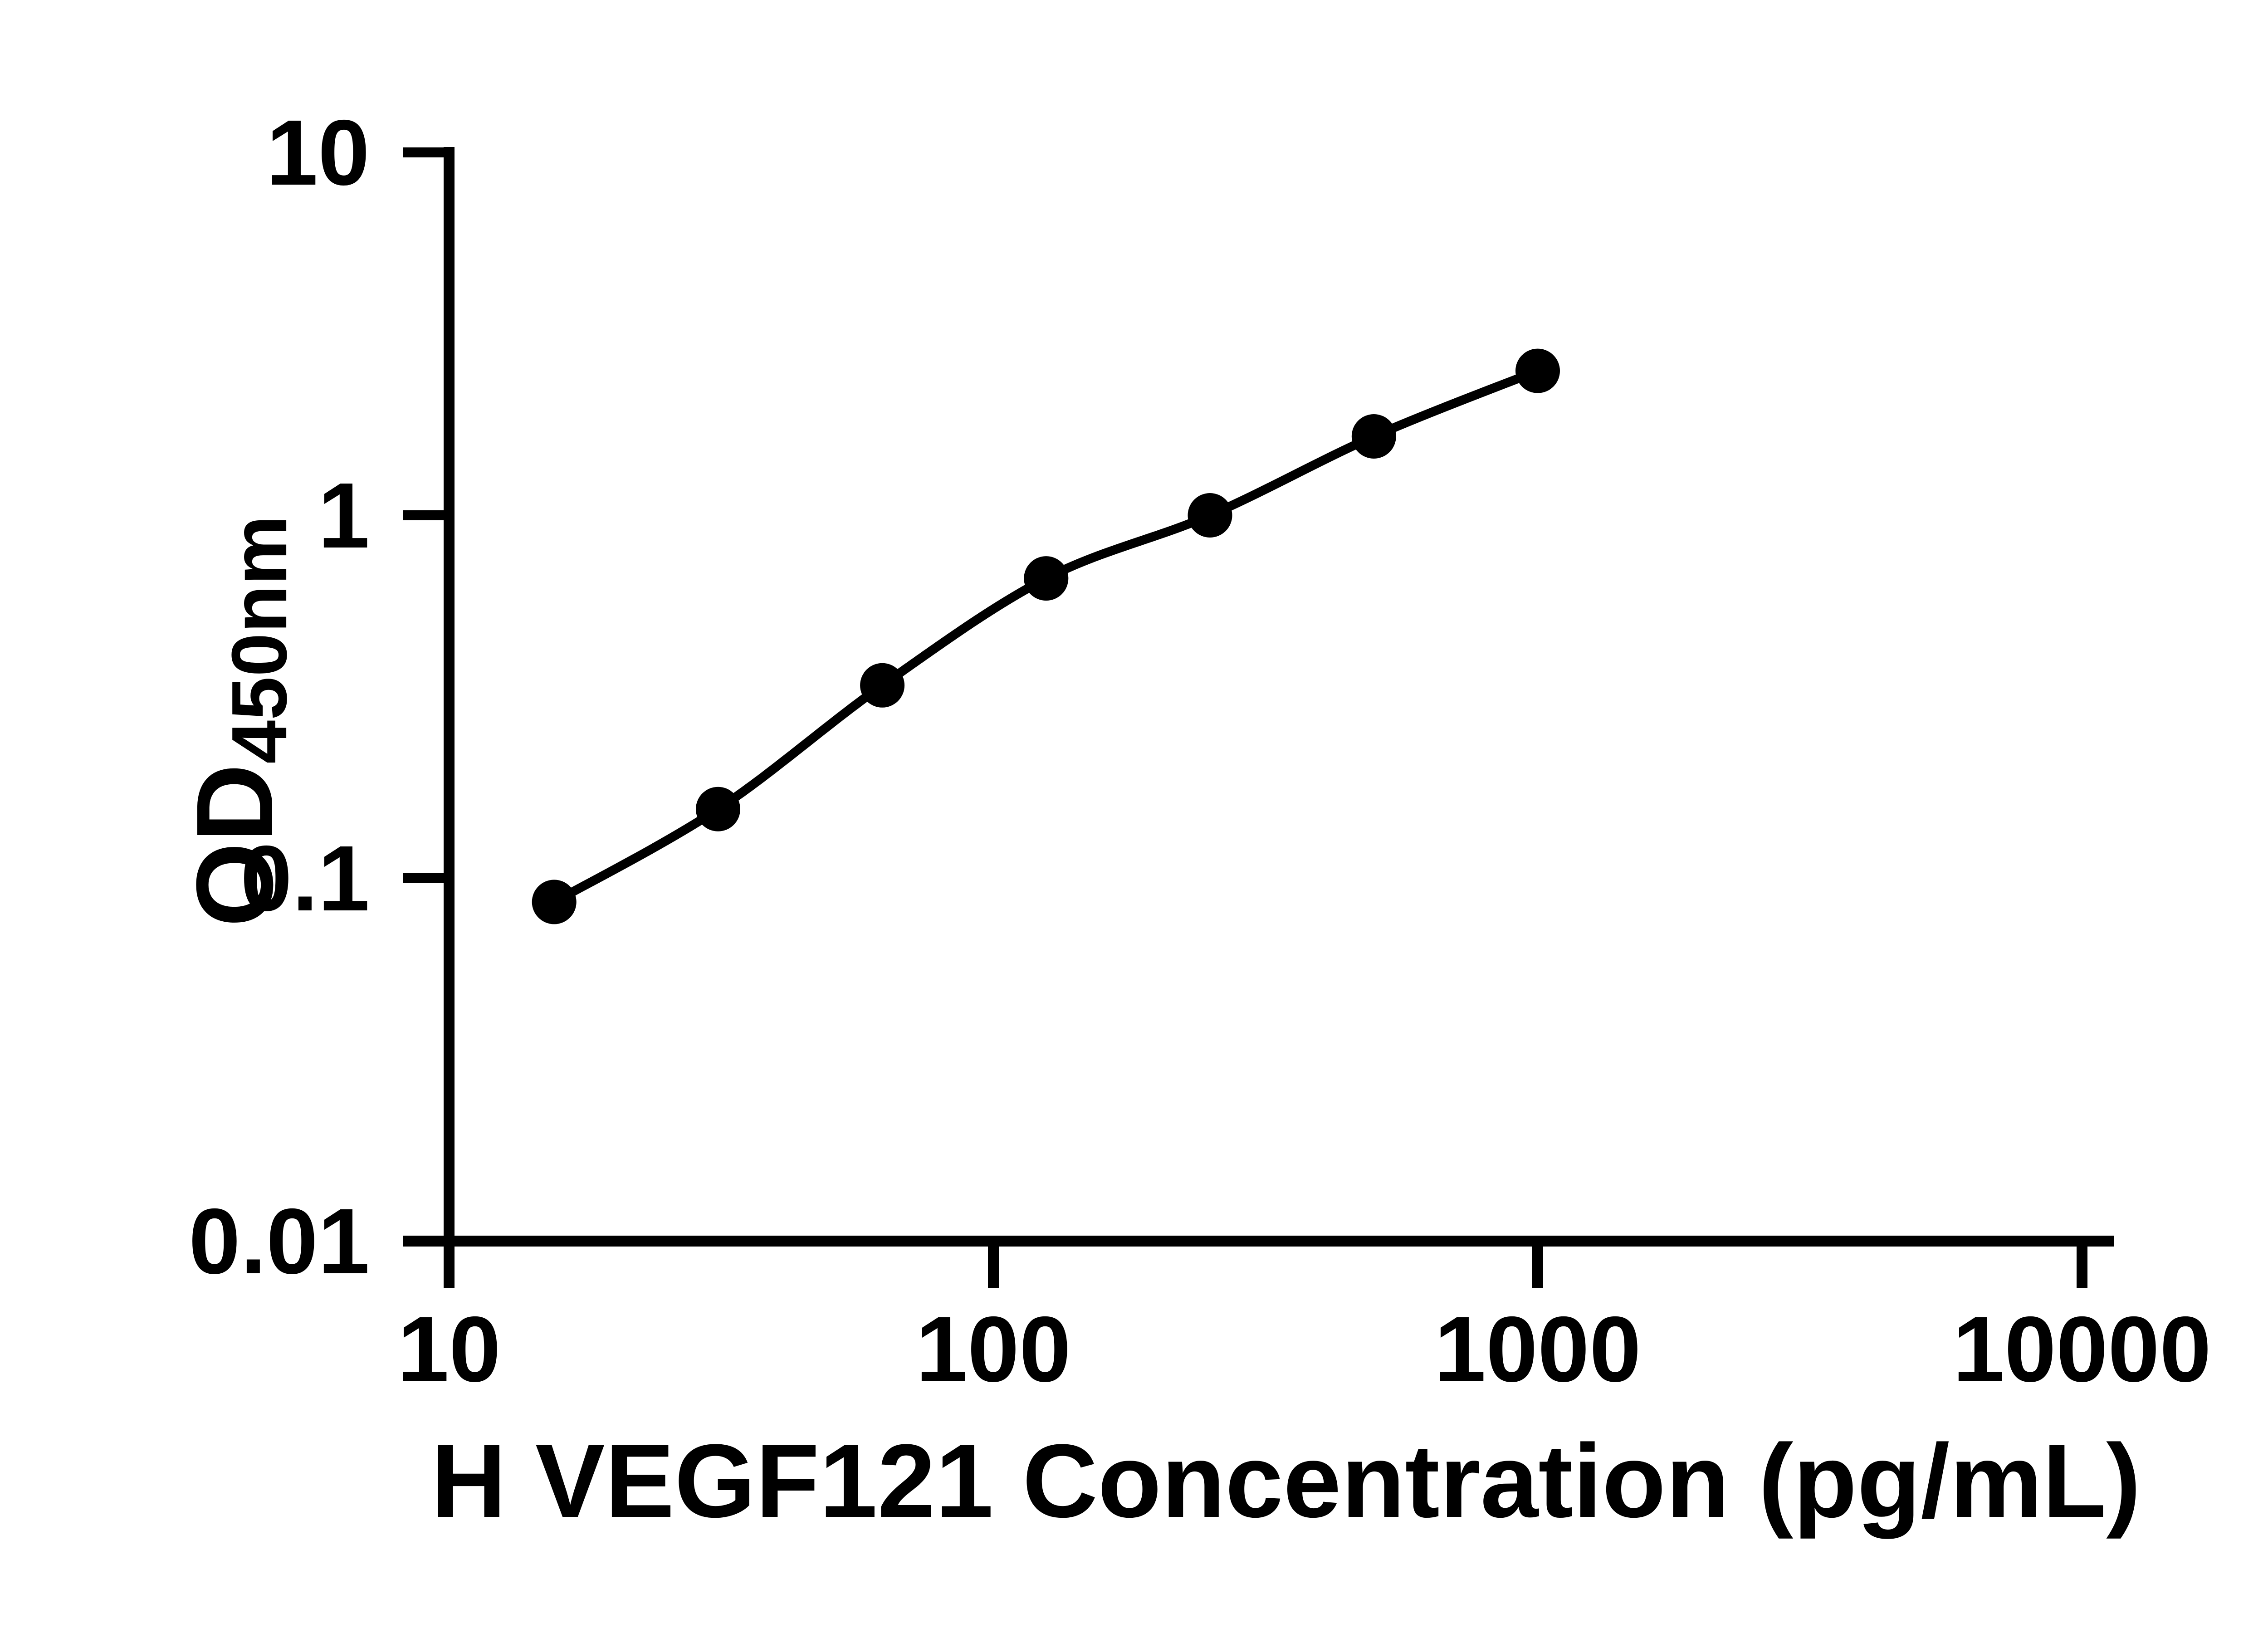 The width and height of the screenshot is (2268, 1633). What do you see at coordinates (1286, 1481) in the screenshot?
I see `x-axis-title: H VEGF121 Concentration (pg/mL)` at bounding box center [1286, 1481].